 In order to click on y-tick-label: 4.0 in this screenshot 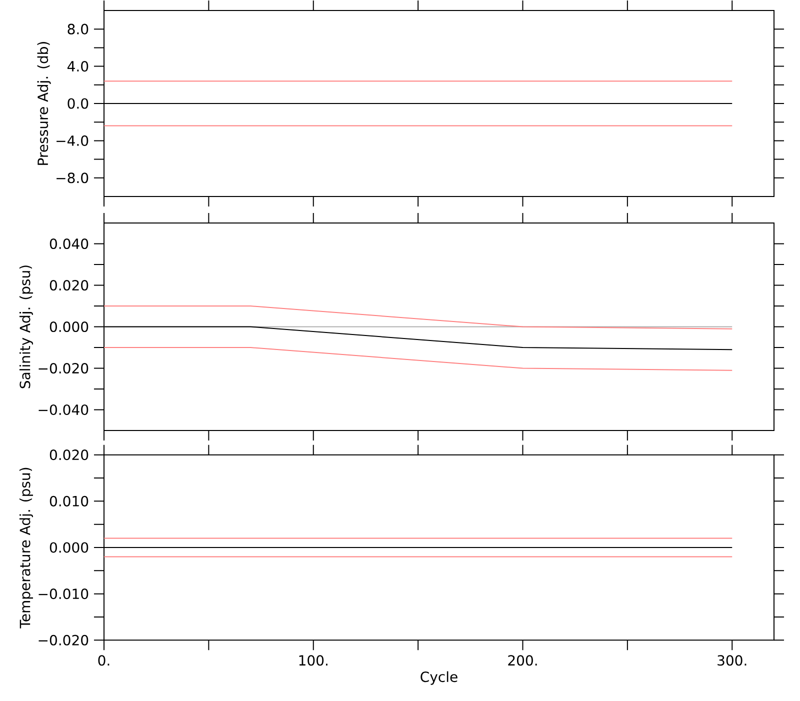, I will do `click(77, 66)`.